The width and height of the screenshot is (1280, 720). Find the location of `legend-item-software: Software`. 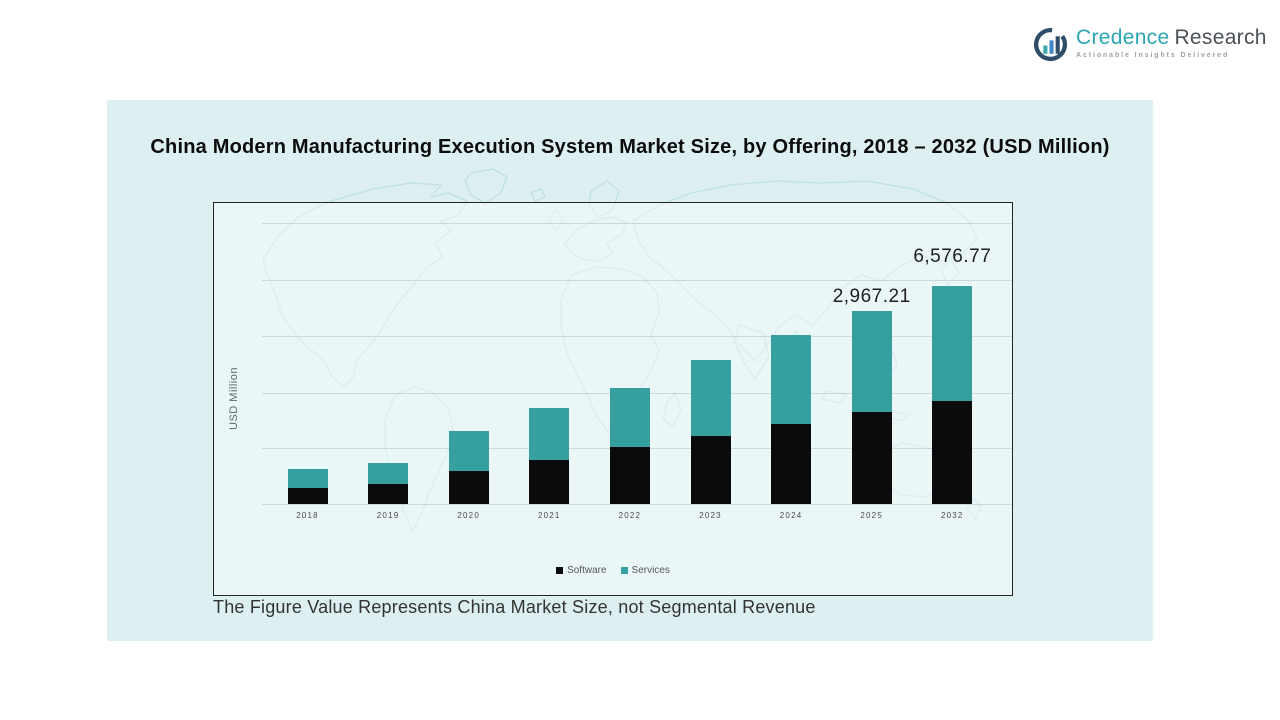

legend-item-software: Software is located at coordinates (581, 570).